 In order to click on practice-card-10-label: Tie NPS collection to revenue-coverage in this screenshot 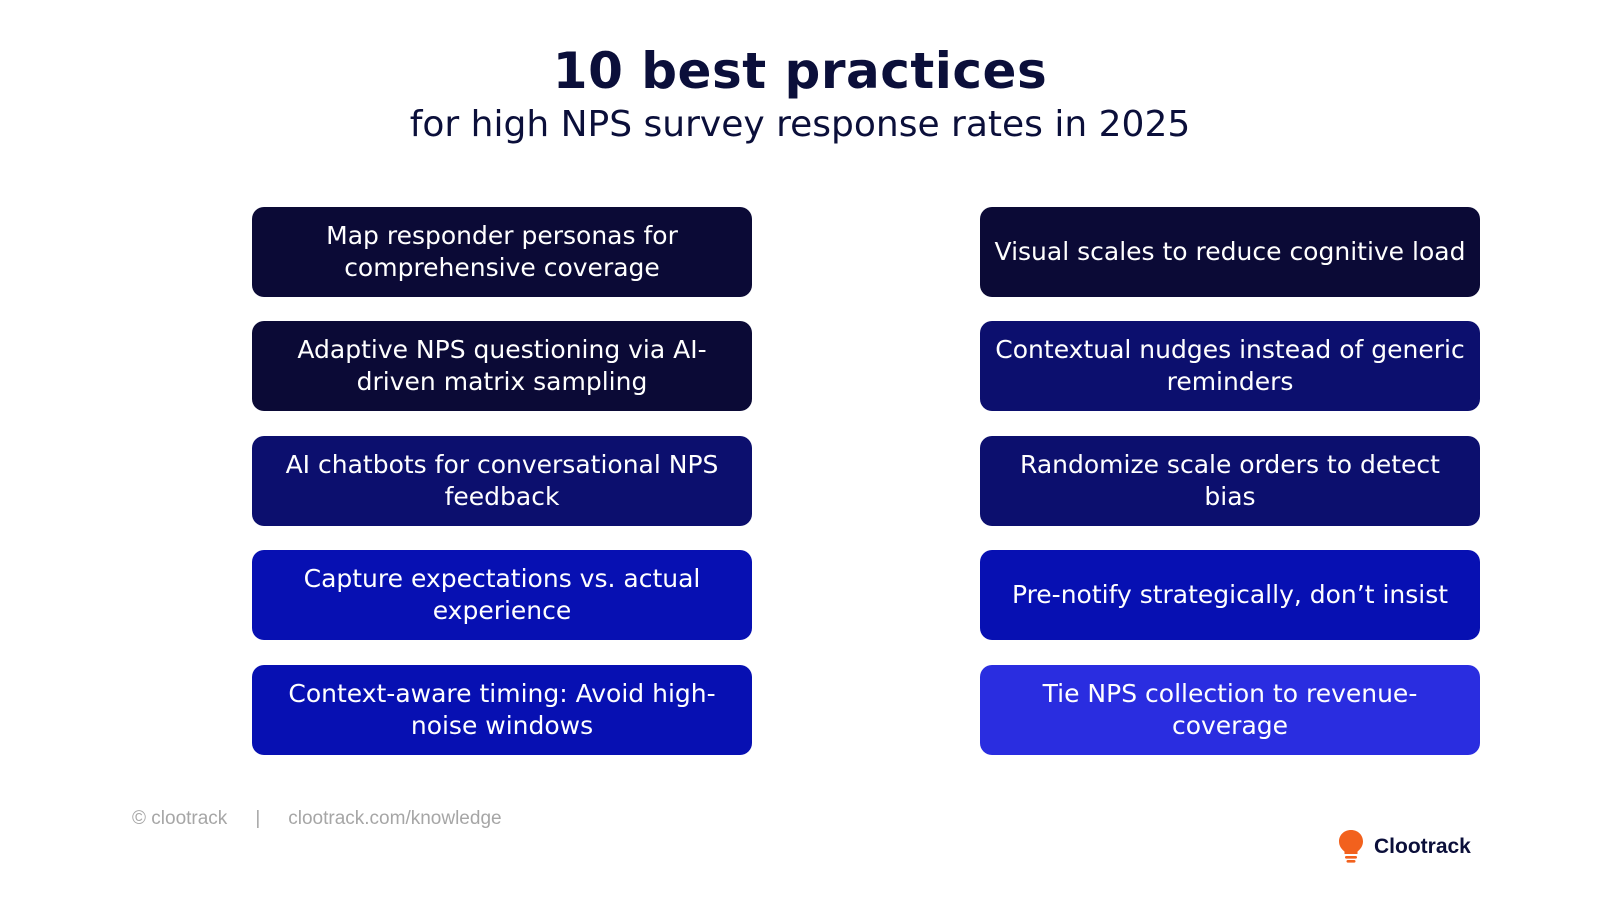, I will do `click(1230, 709)`.